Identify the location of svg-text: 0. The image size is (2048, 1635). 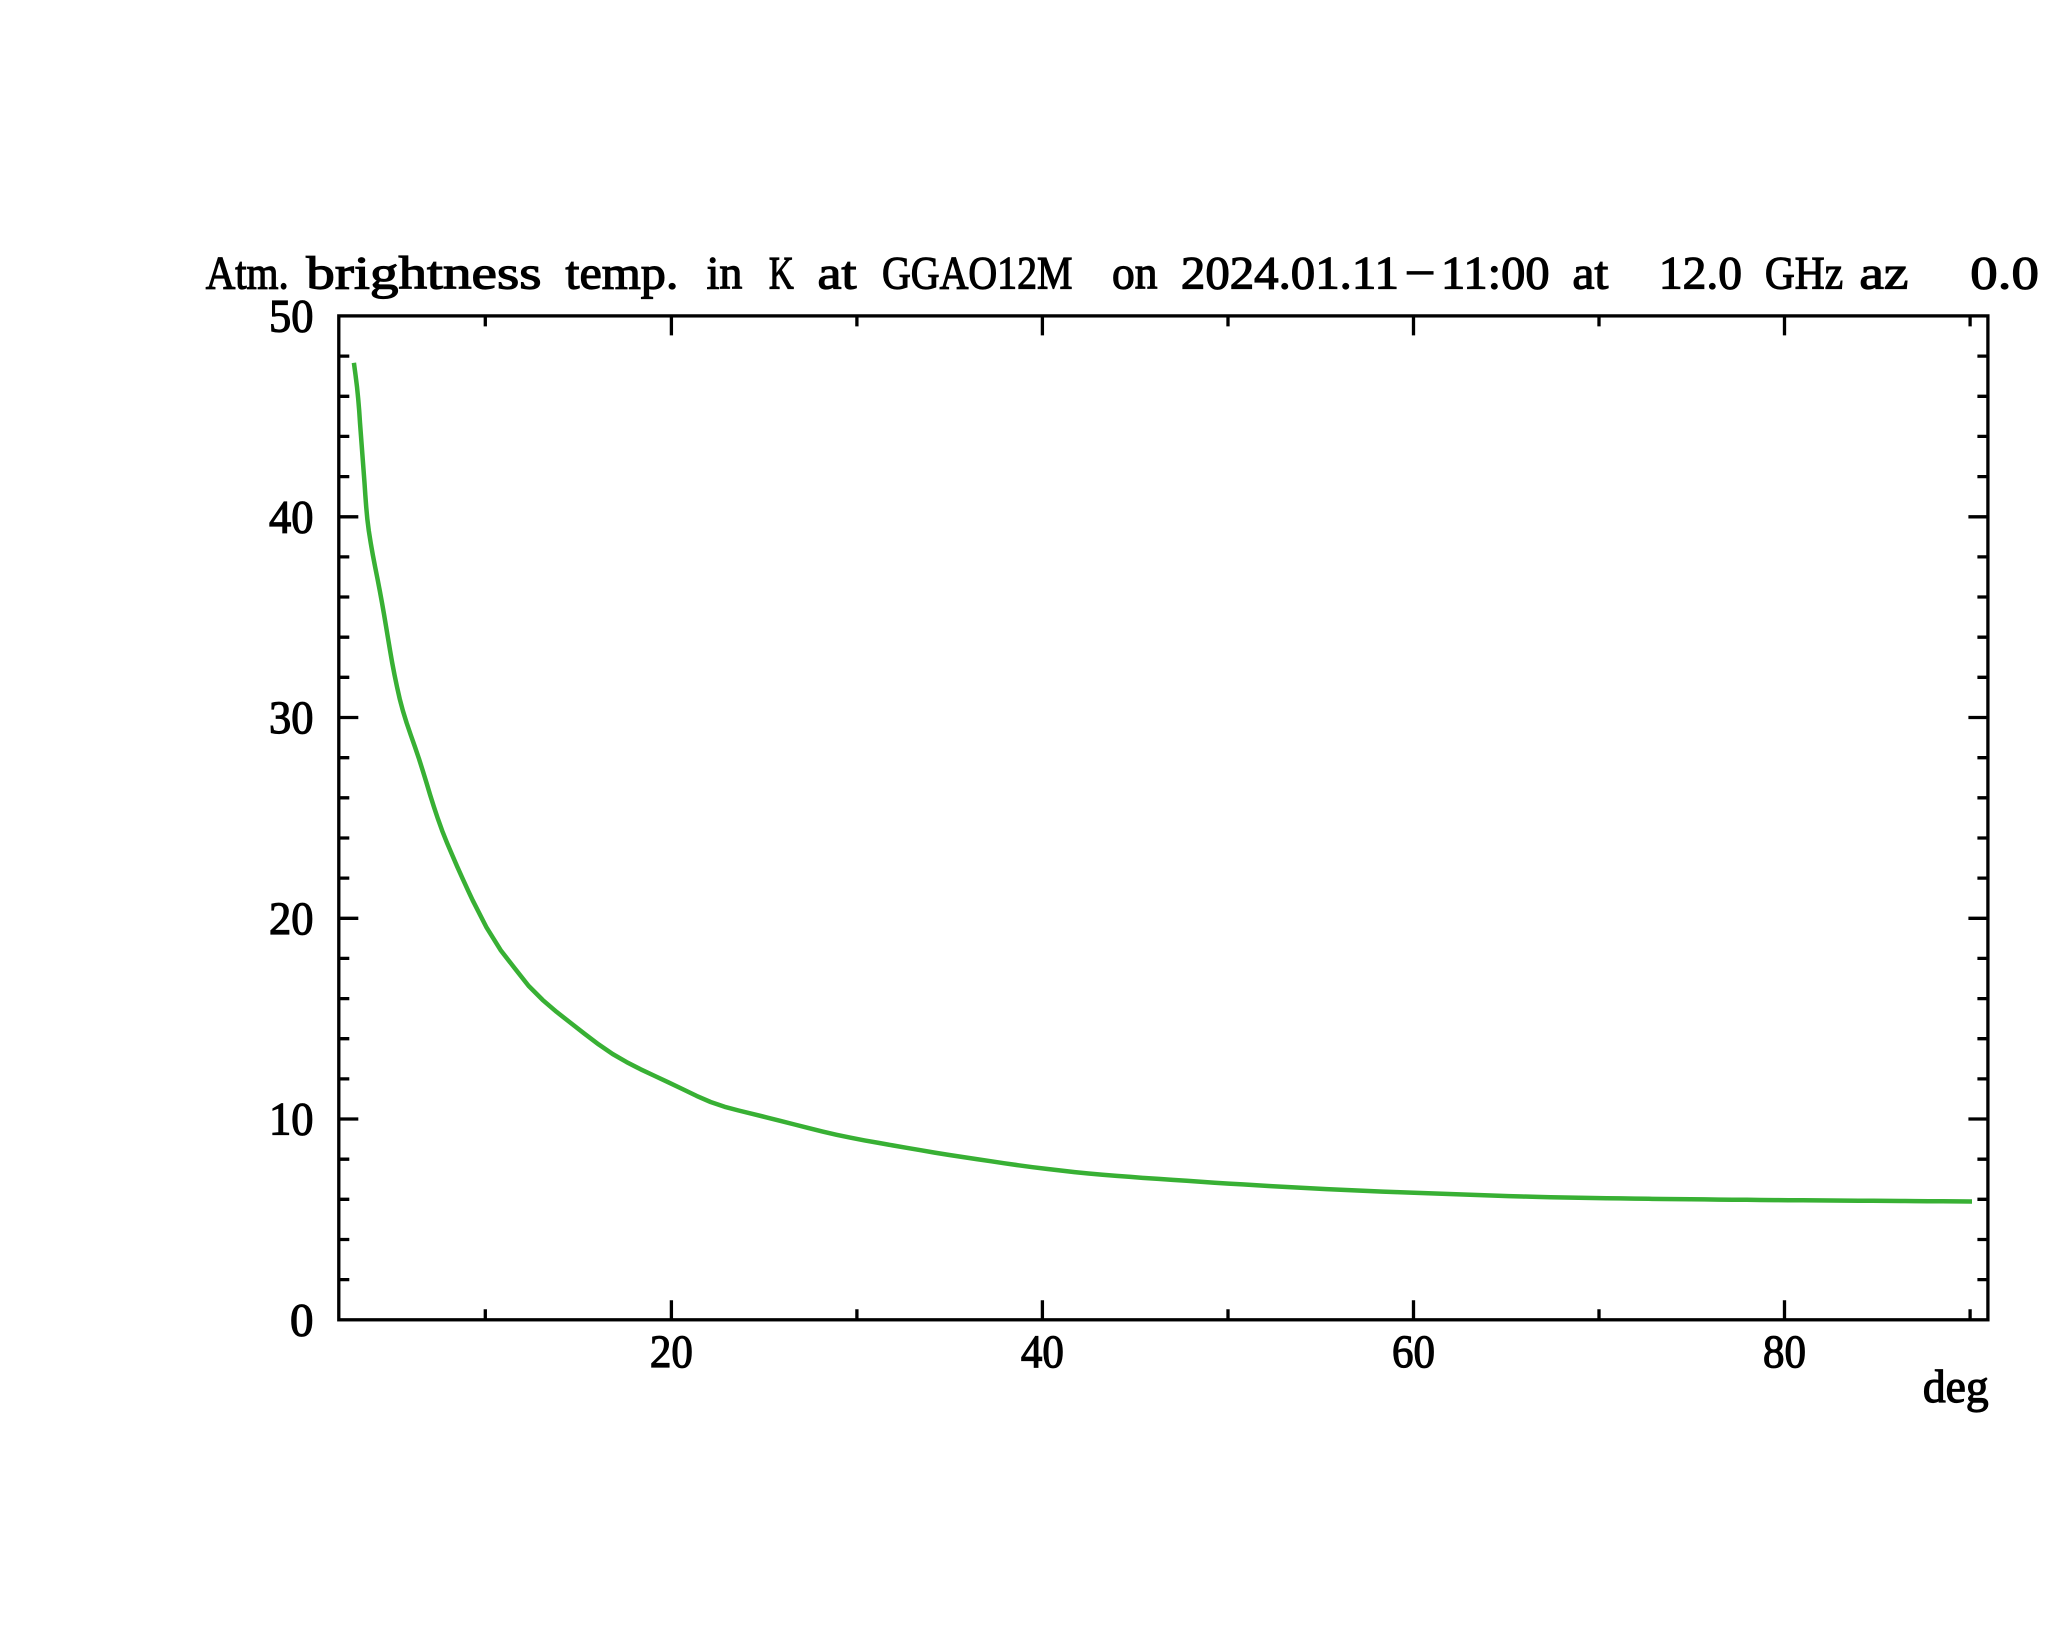
(302, 1320).